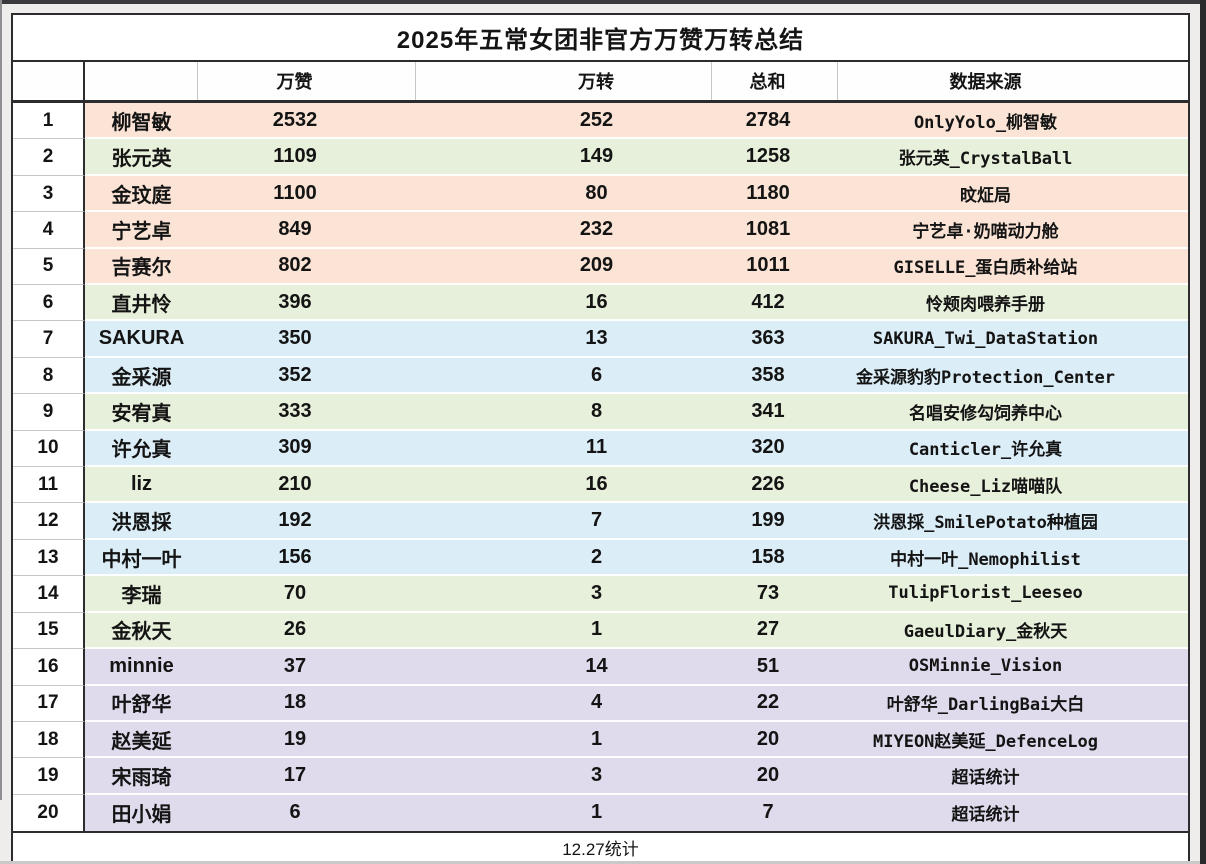 The width and height of the screenshot is (1206, 864). What do you see at coordinates (985, 82) in the screenshot?
I see `header-source: 数据来源` at bounding box center [985, 82].